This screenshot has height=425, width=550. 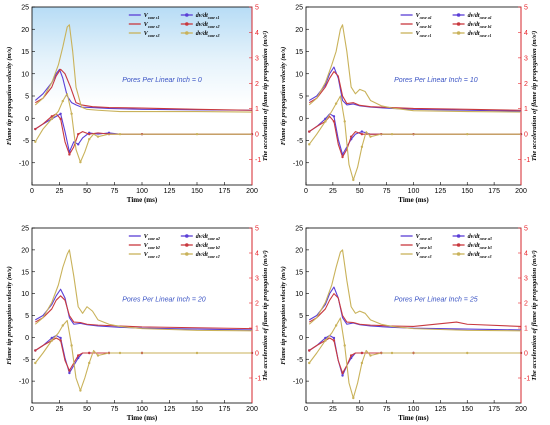 I want to click on y-tick-label: 5, so click(x=301, y=97).